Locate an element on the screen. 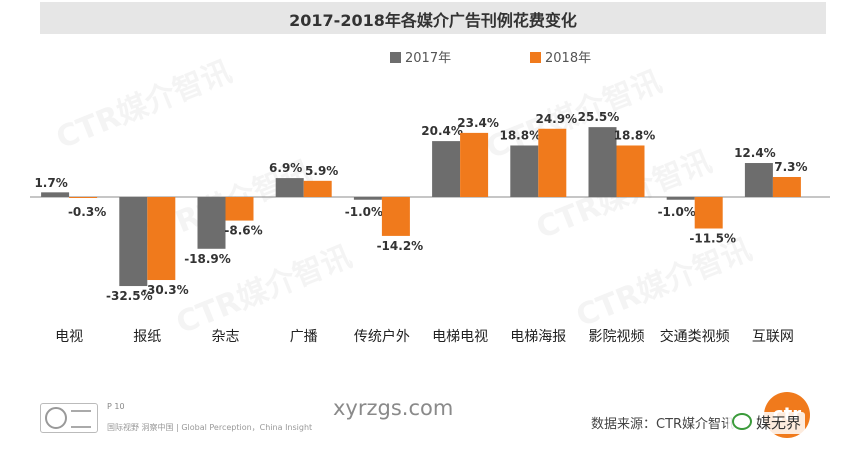 This screenshot has height=456, width=864. category-label: 互联网 is located at coordinates (773, 337).